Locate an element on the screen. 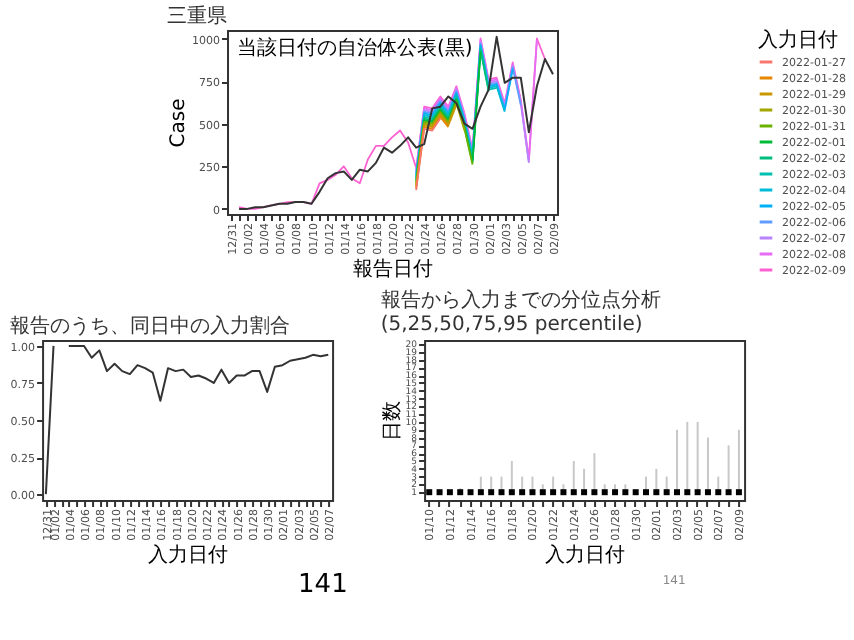 This screenshot has width=854, height=640. x-axis-title: 報告日付 is located at coordinates (393, 268).